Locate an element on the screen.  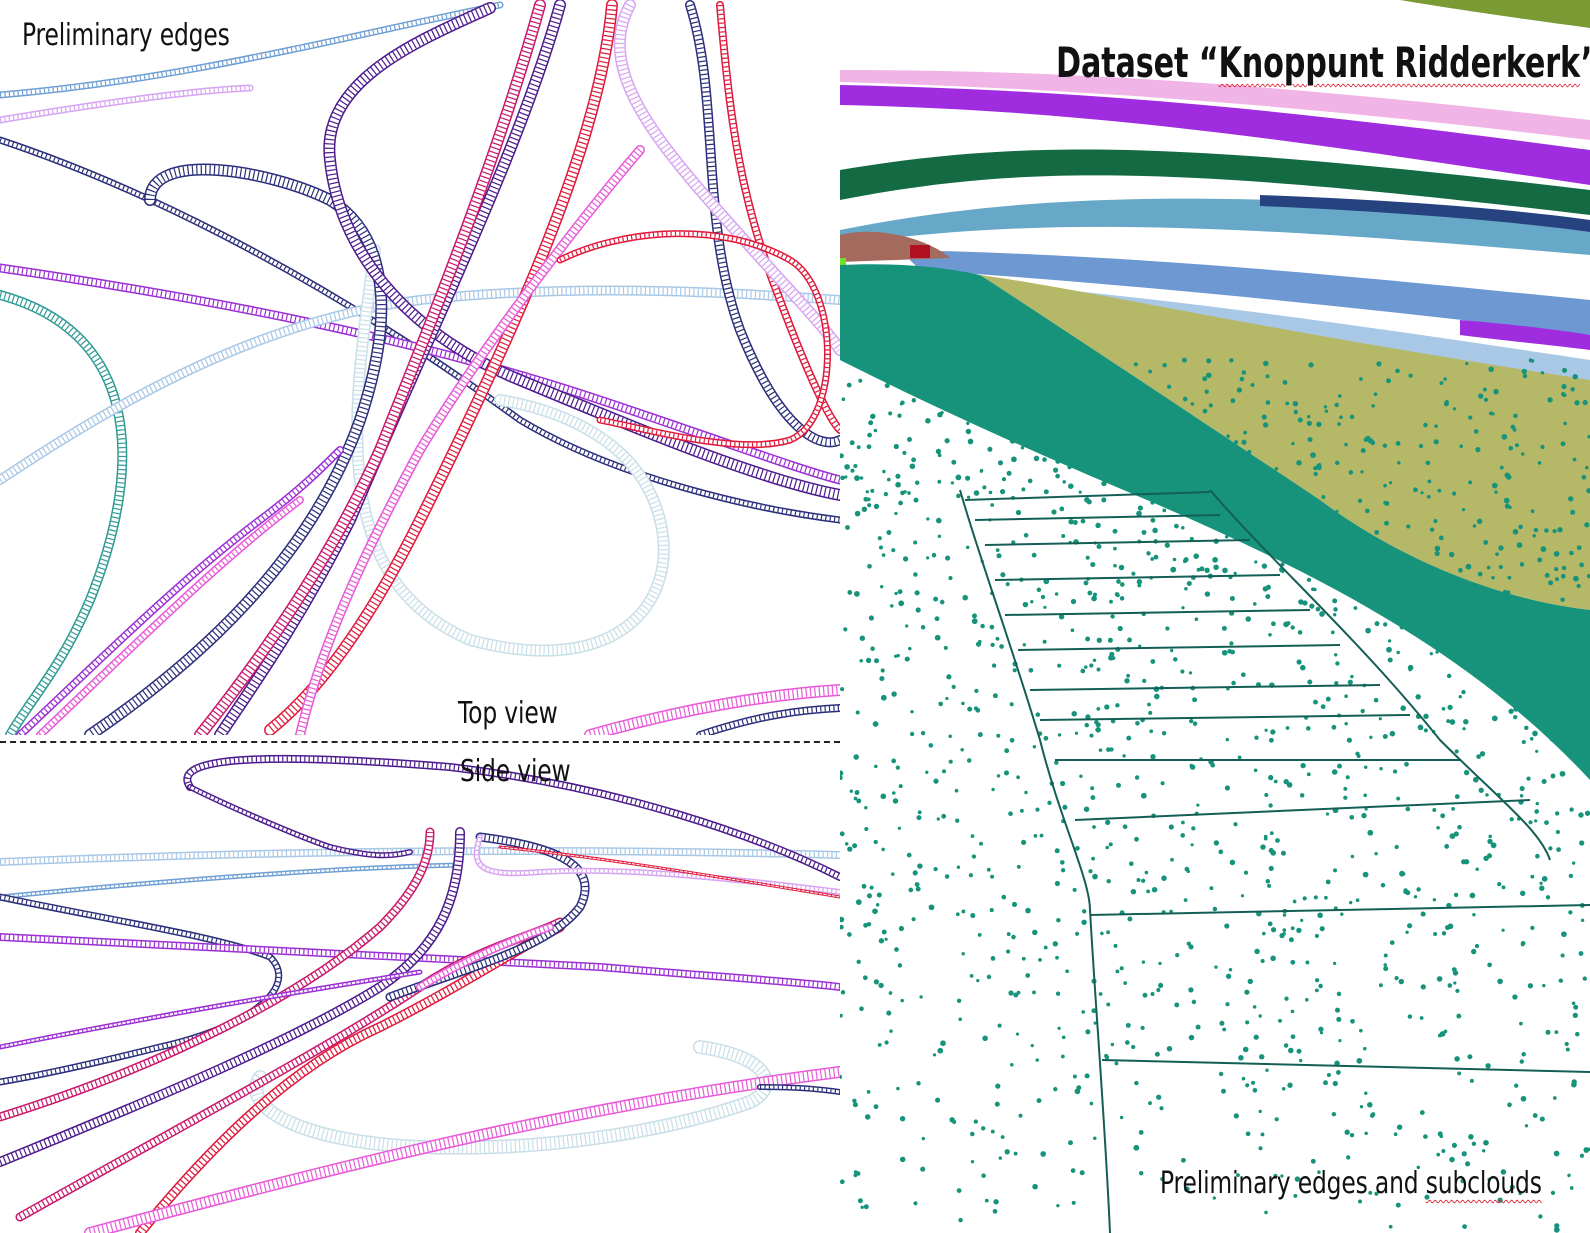
top-edge-19-rungs is located at coordinates (170, 616).